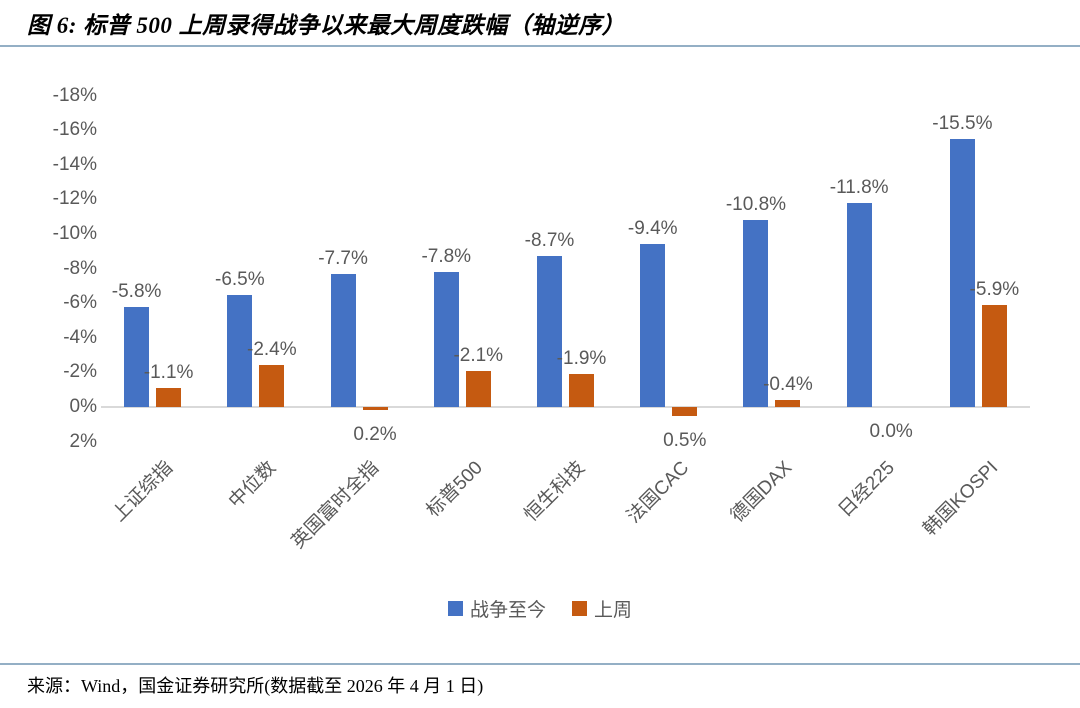  Describe the element at coordinates (80, 268) in the screenshot. I see `y-axis-tick: -8%` at that location.